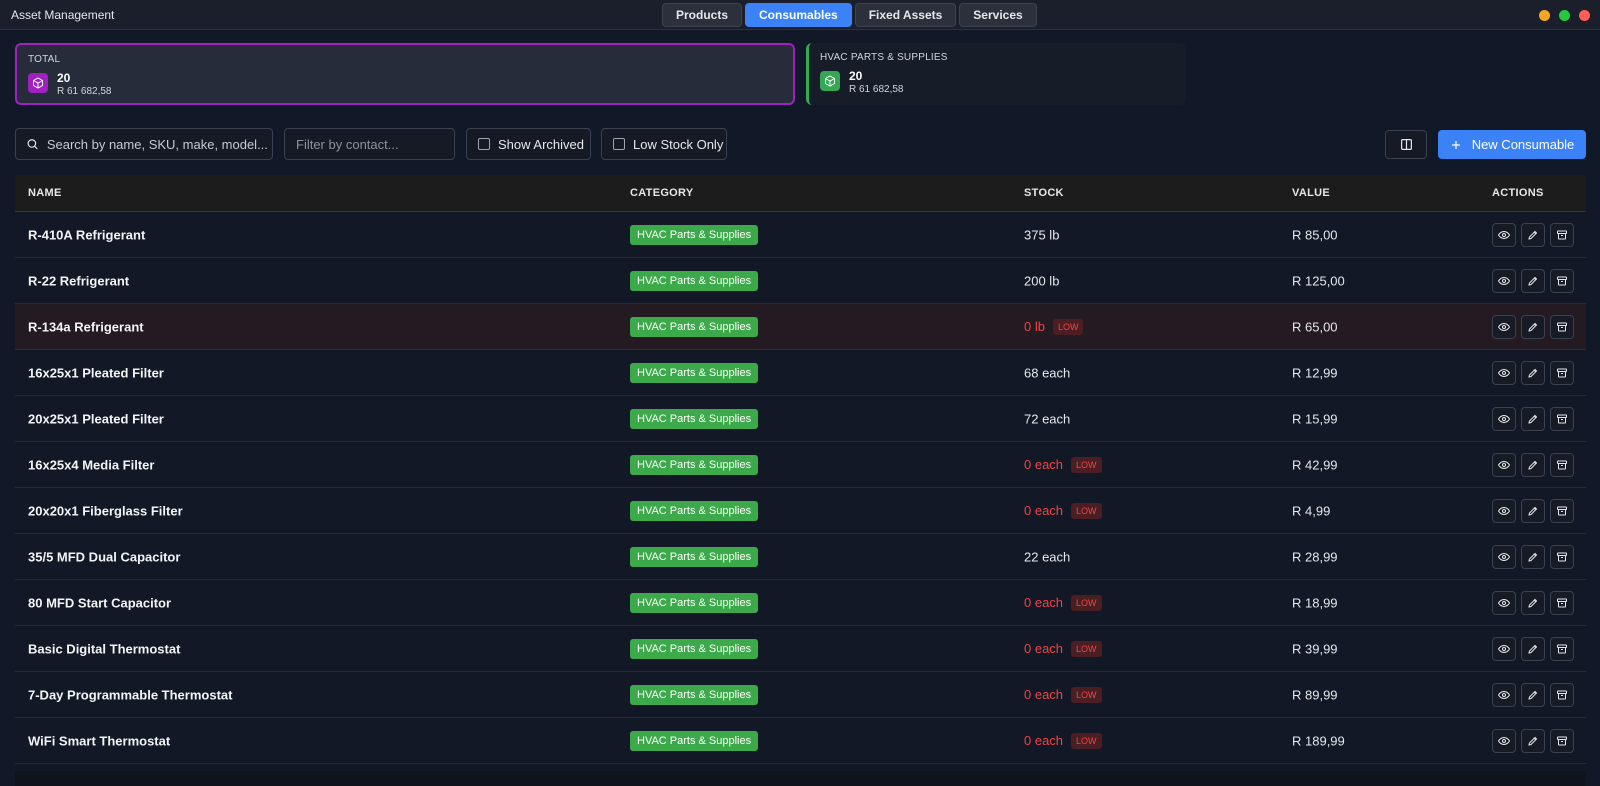 This screenshot has height=786, width=1600. What do you see at coordinates (1318, 280) in the screenshot?
I see `row-value: R 125,00` at bounding box center [1318, 280].